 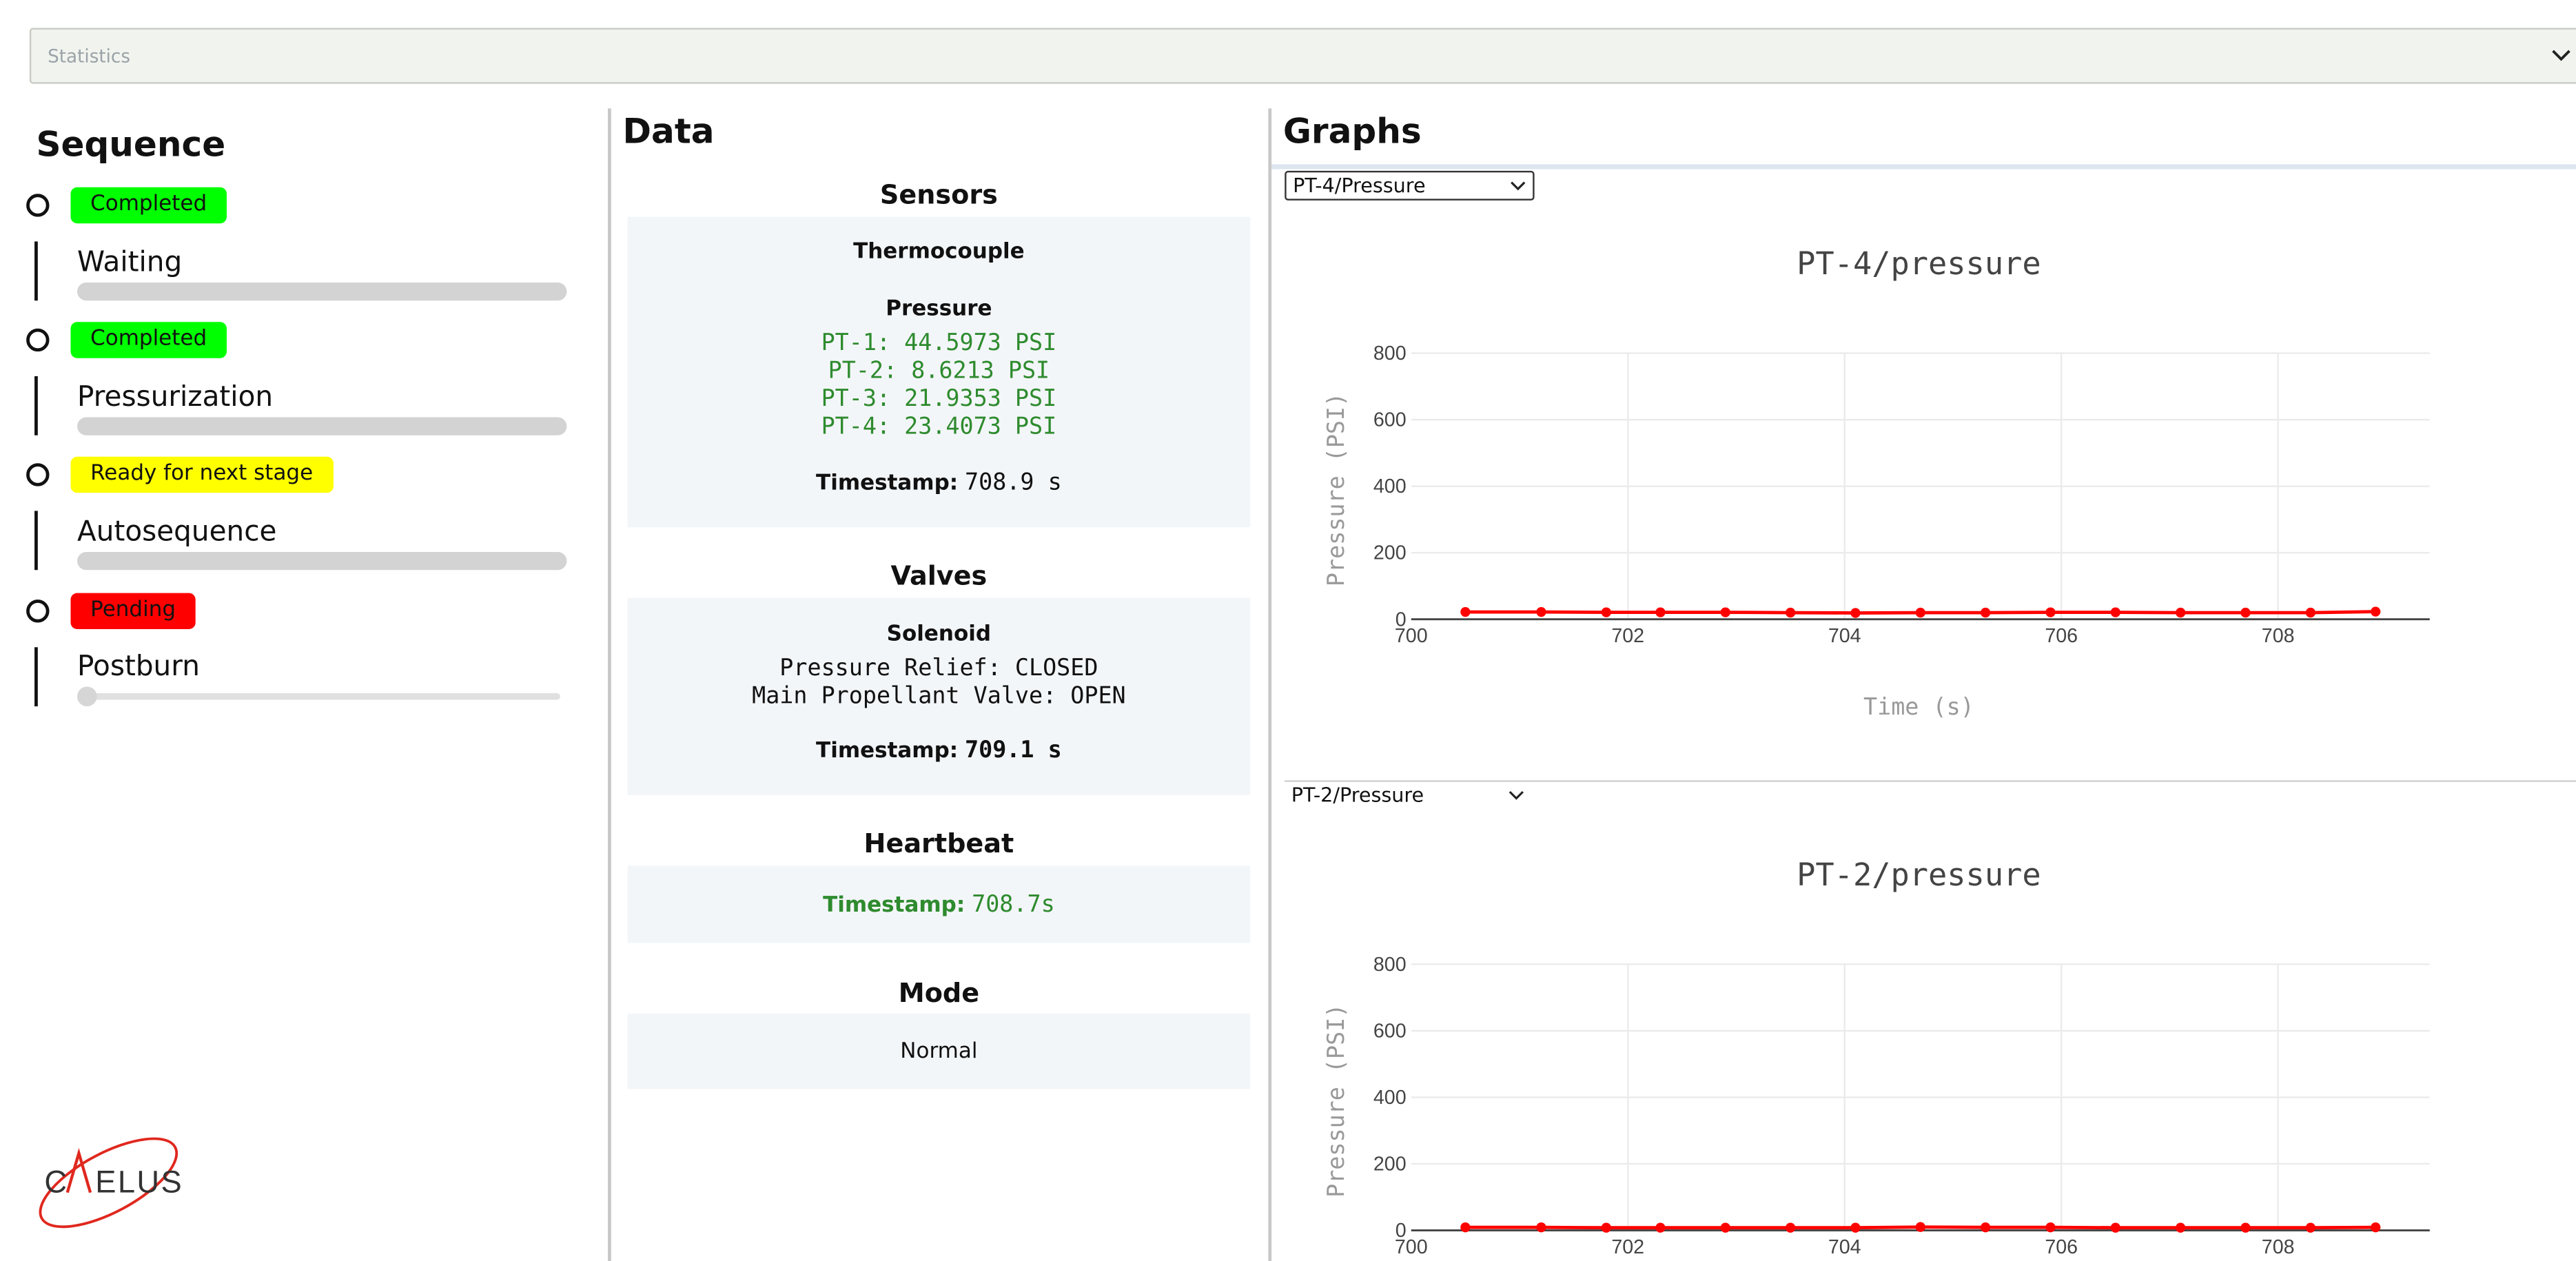 I want to click on graph-series-select: PT-4/Pressure, so click(x=1410, y=185).